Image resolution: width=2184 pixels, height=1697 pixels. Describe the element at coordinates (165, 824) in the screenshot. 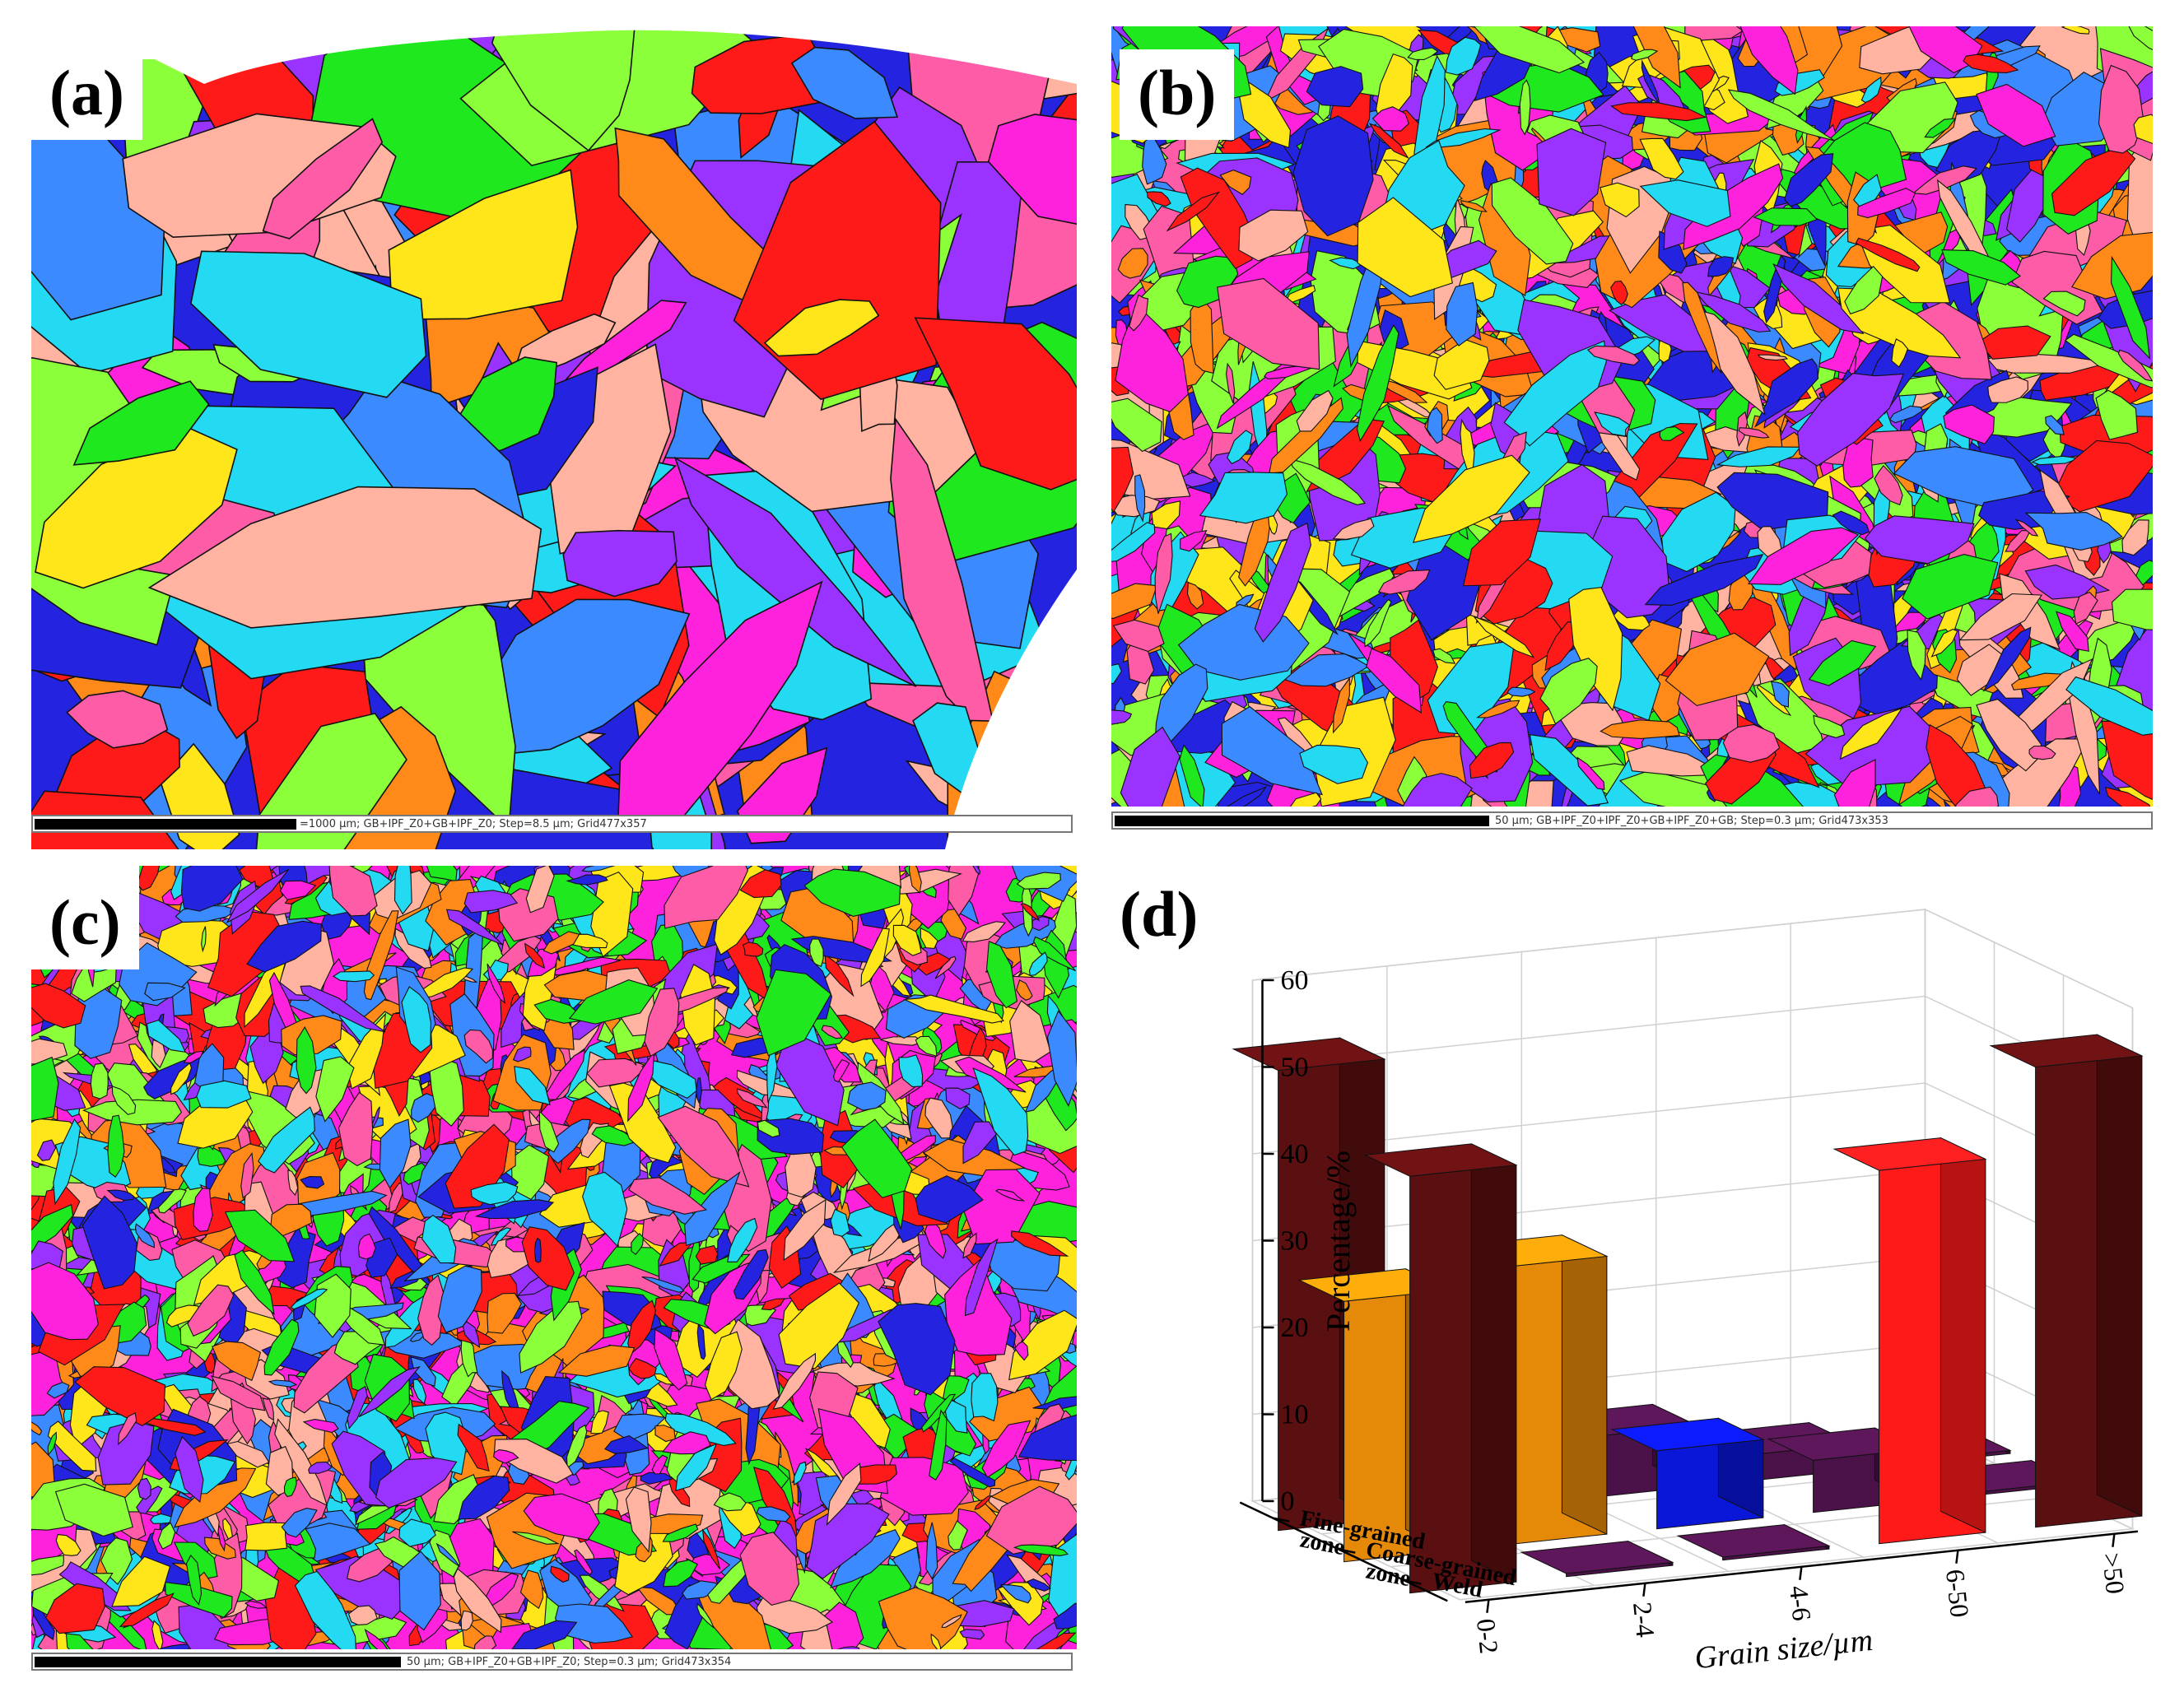

I see `scalebar-a-bar` at that location.